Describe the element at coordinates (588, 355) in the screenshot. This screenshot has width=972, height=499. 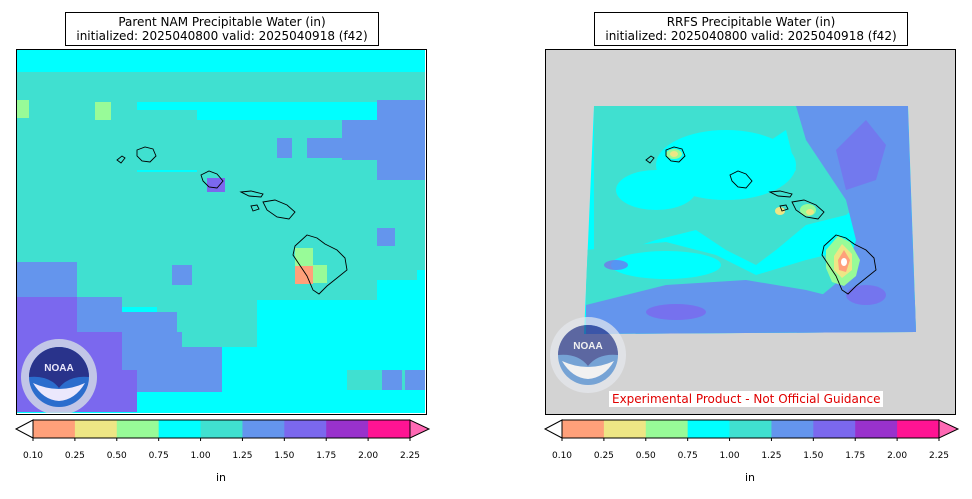
I see `noaa-logo-right: NOAA` at that location.